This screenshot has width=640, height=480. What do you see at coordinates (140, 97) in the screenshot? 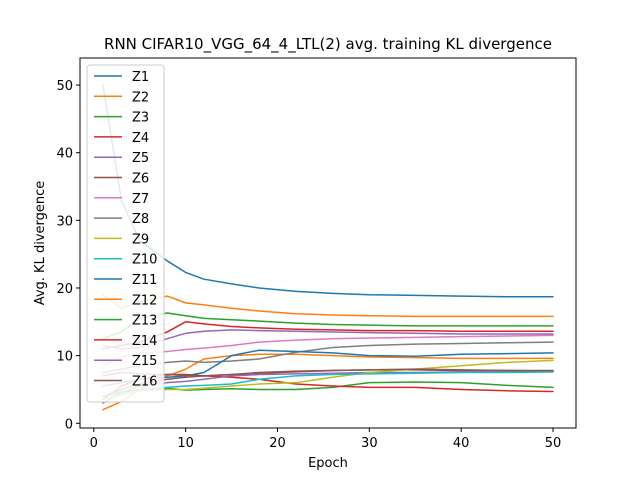
I see `legend-label-z2: Z2` at bounding box center [140, 97].